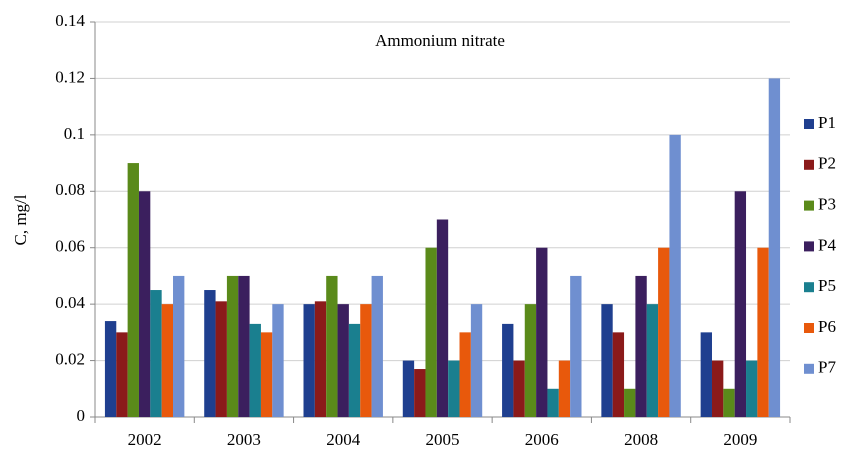 Image resolution: width=841 pixels, height=451 pixels. Describe the element at coordinates (70, 302) in the screenshot. I see `y-tick-label: 0.04` at that location.